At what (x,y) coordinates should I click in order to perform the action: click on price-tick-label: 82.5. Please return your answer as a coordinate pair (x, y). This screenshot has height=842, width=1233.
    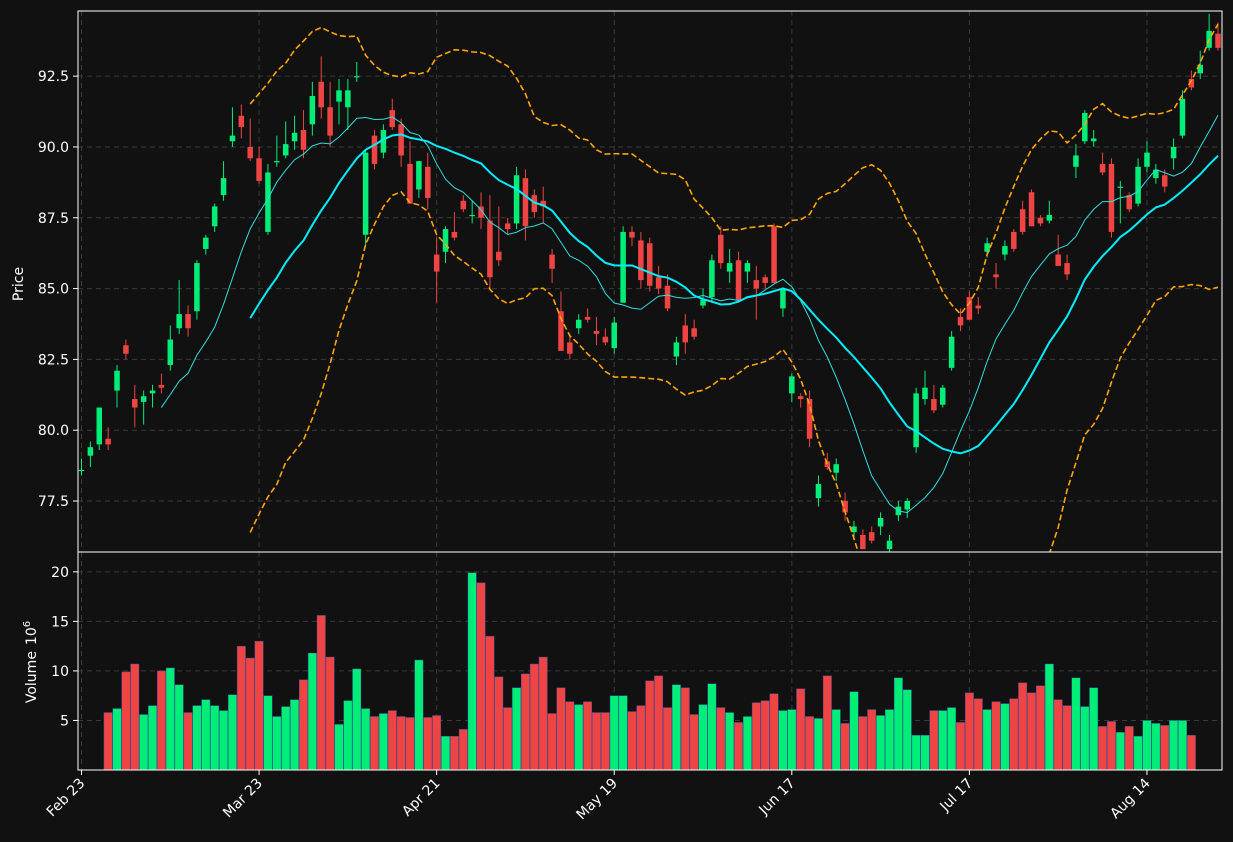
    Looking at the image, I should click on (53, 360).